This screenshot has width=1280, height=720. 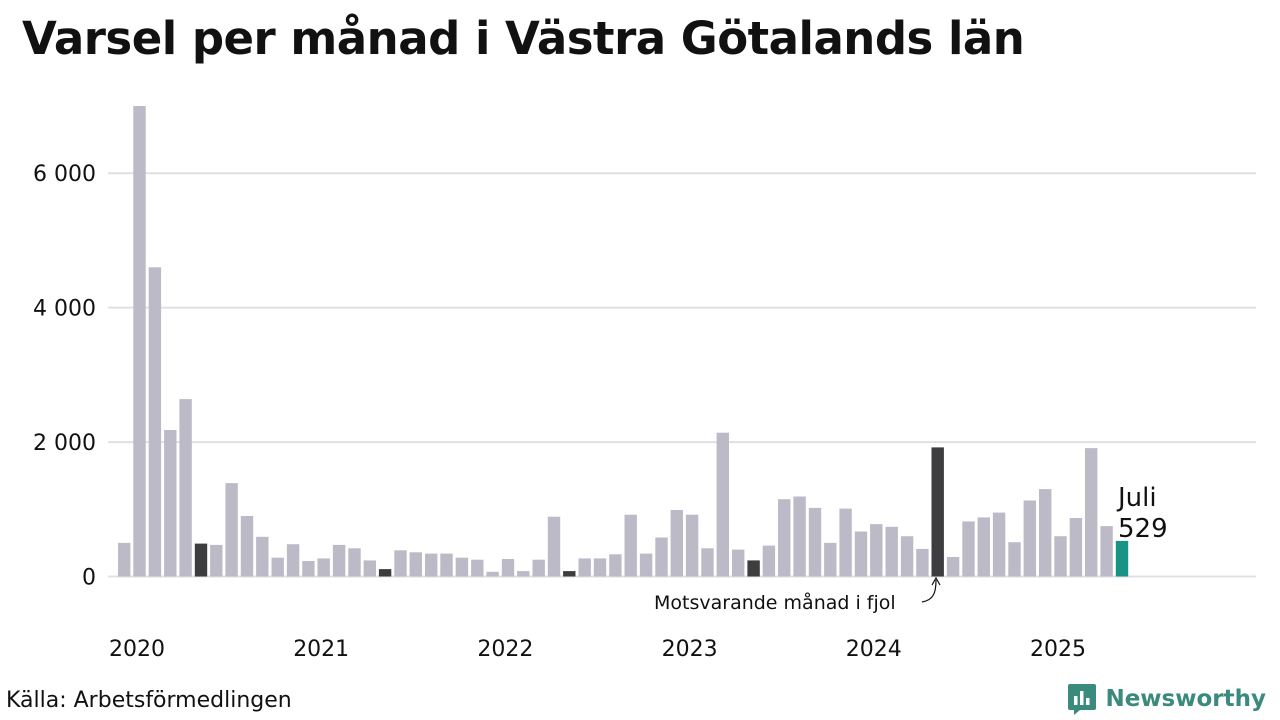 What do you see at coordinates (64, 309) in the screenshot?
I see `y-tick-label: 4 000` at bounding box center [64, 309].